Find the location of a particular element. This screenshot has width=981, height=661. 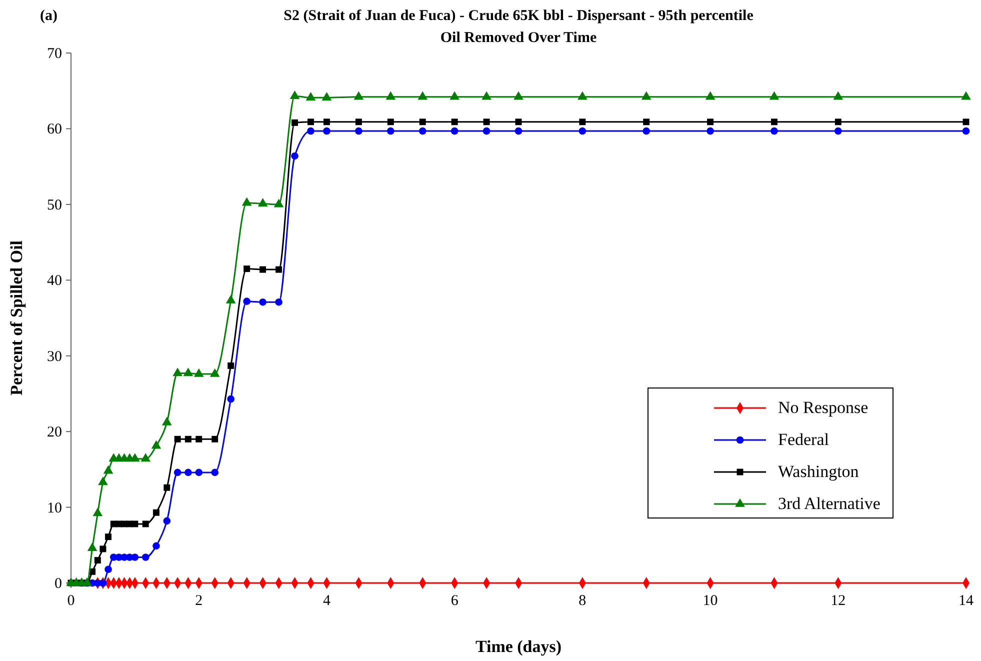

y-tick-label: 50 is located at coordinates (54, 205).